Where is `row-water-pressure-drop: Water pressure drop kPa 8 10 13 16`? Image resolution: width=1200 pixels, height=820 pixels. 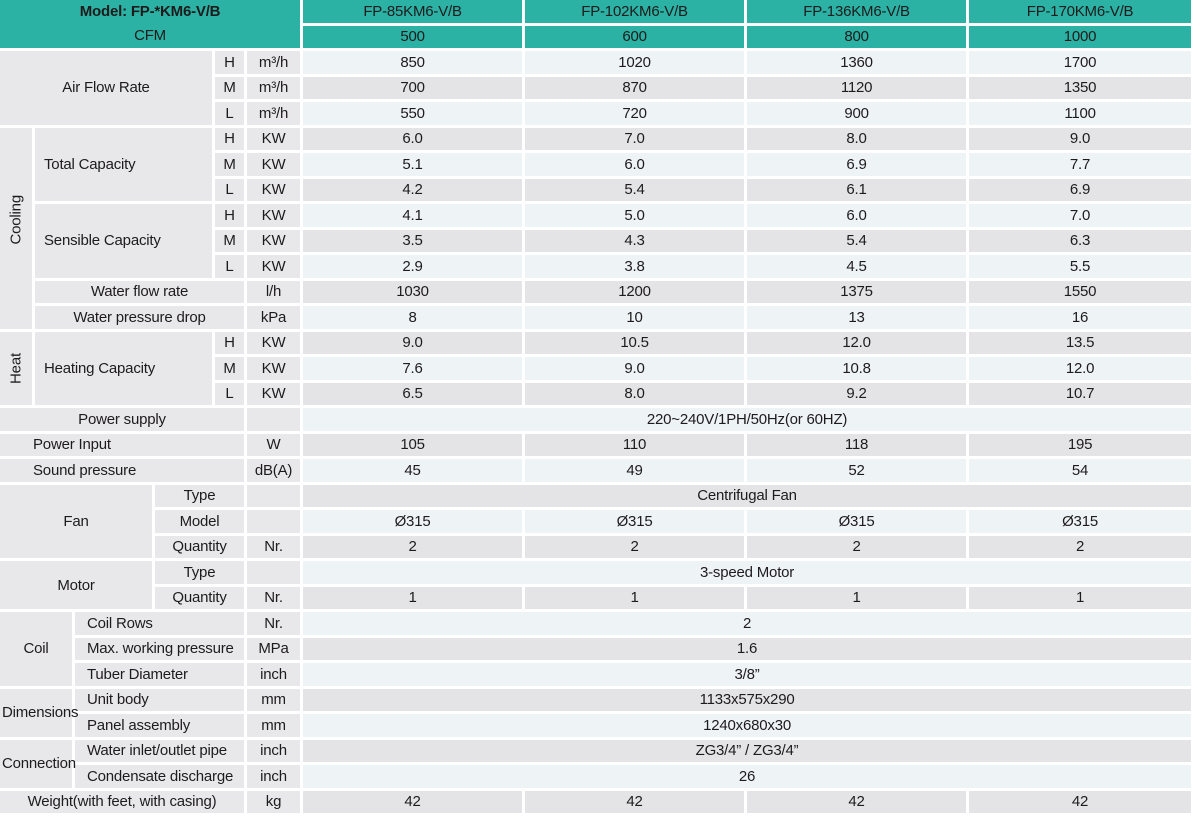
row-water-pressure-drop: Water pressure drop kPa 8 10 13 16 is located at coordinates (596, 317).